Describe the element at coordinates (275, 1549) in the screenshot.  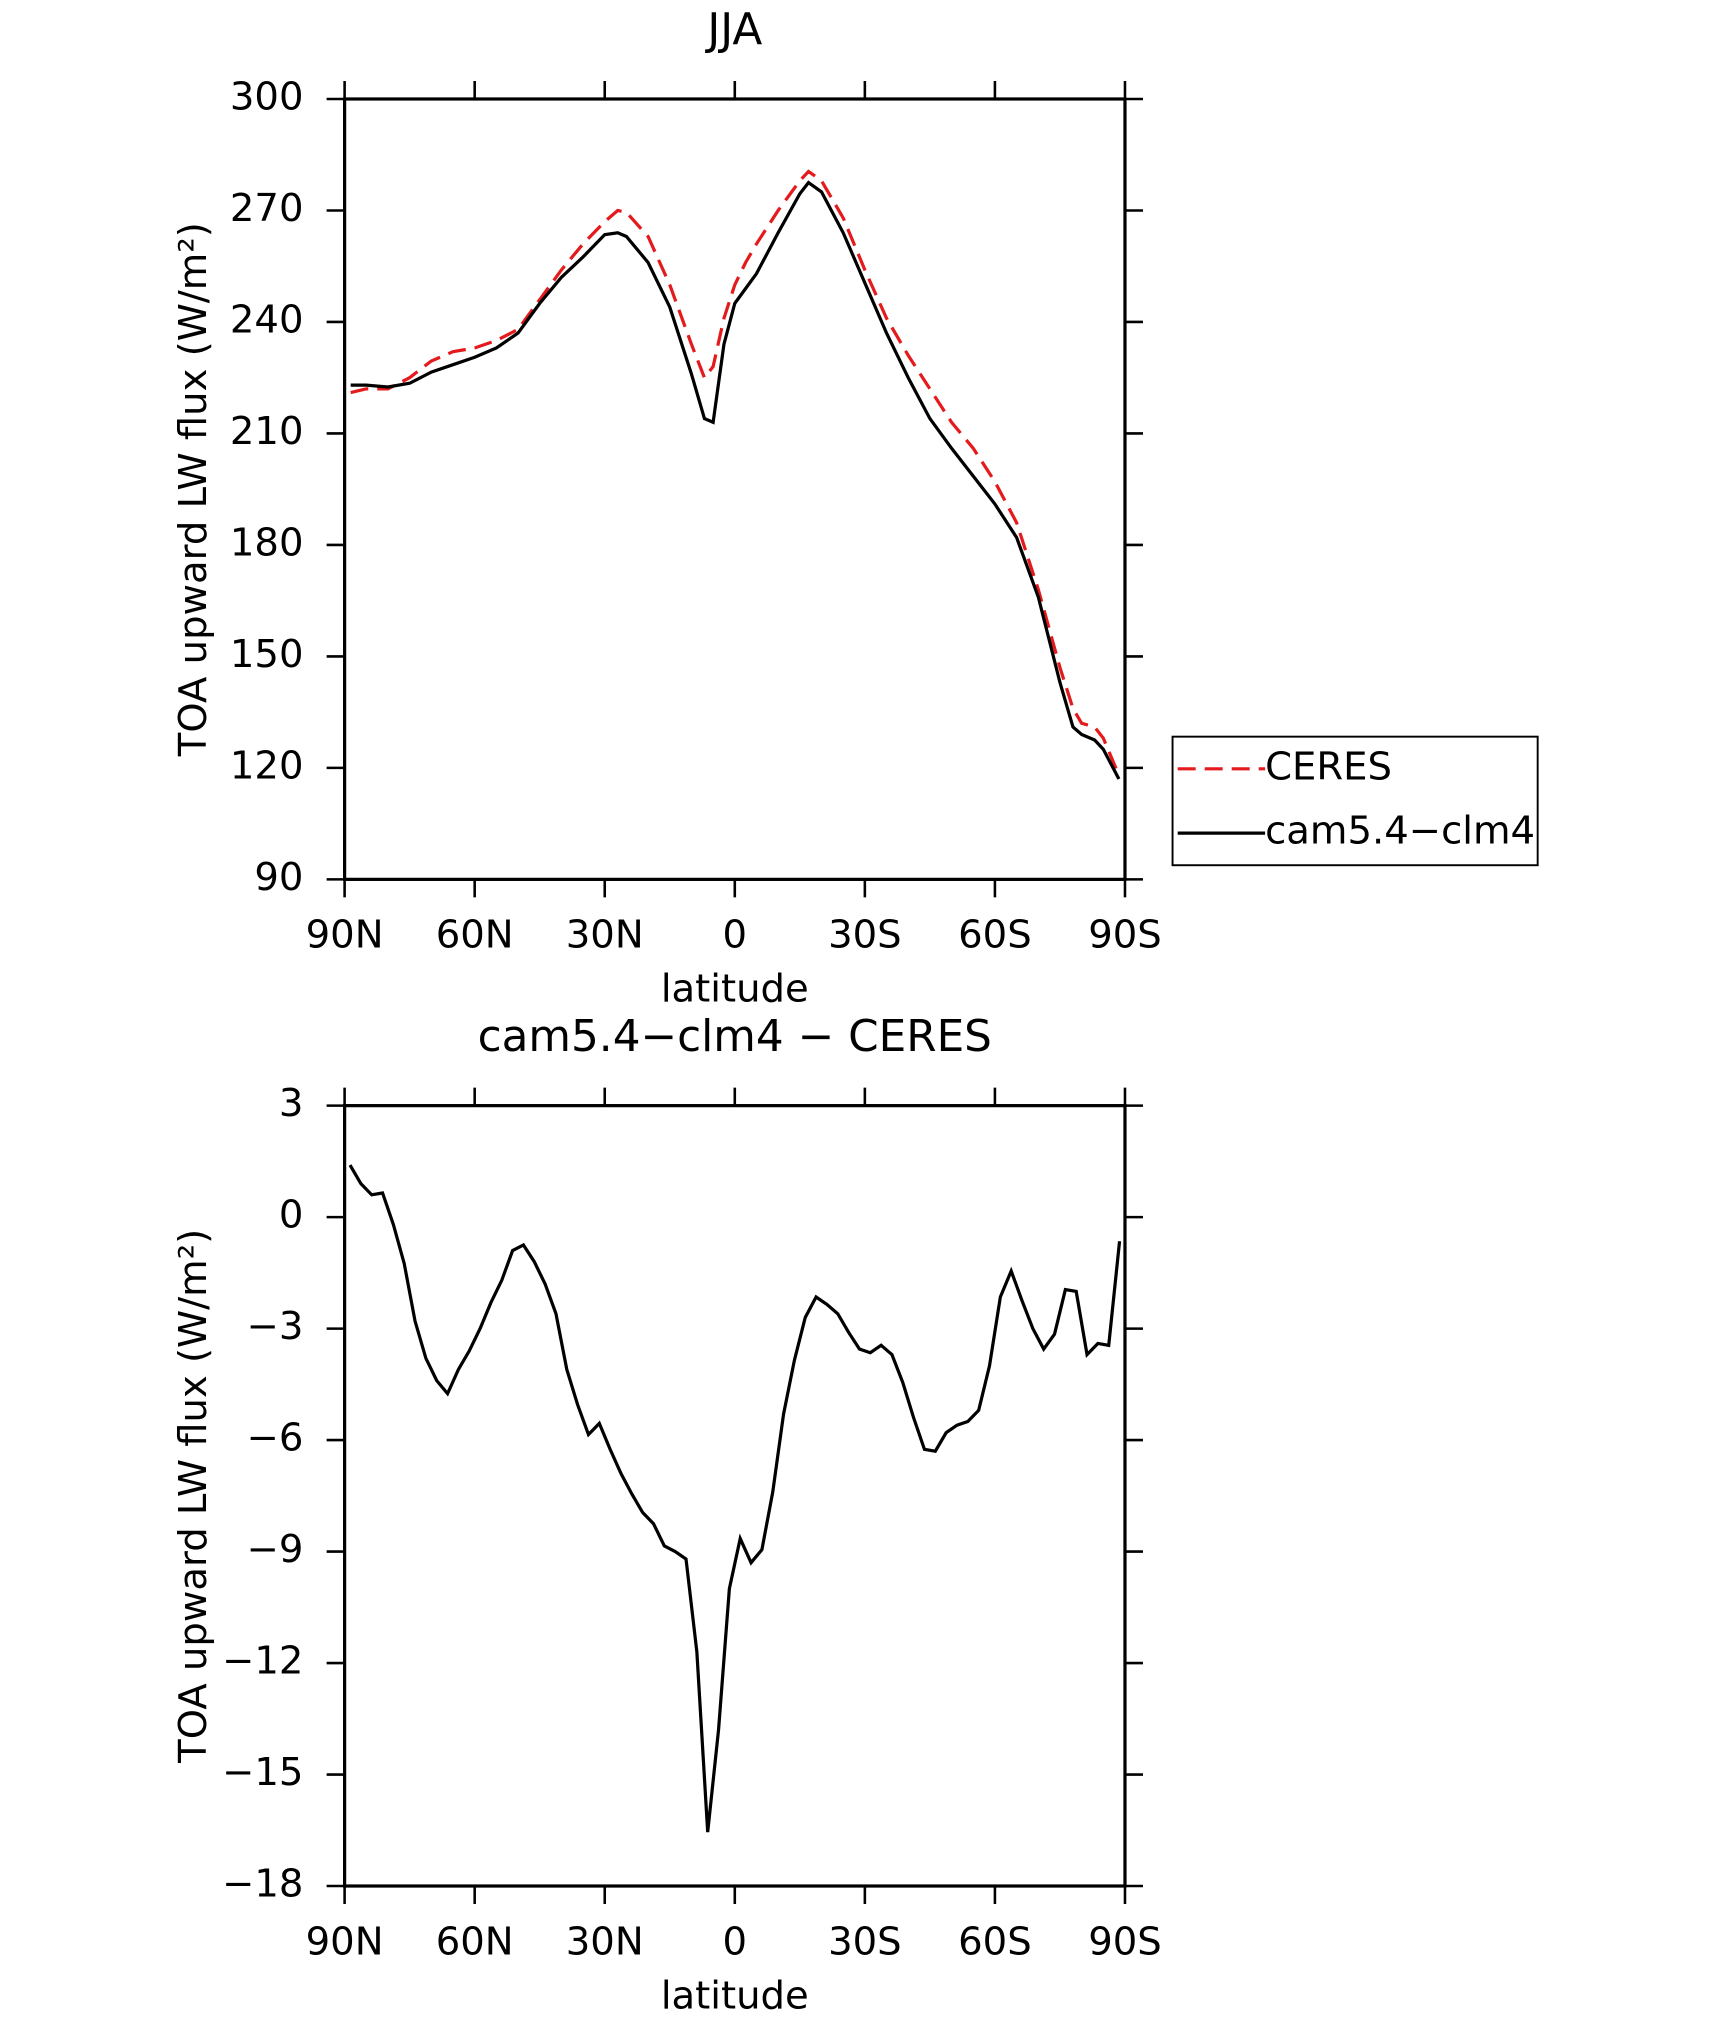
I see `y-tick-label: −9` at that location.